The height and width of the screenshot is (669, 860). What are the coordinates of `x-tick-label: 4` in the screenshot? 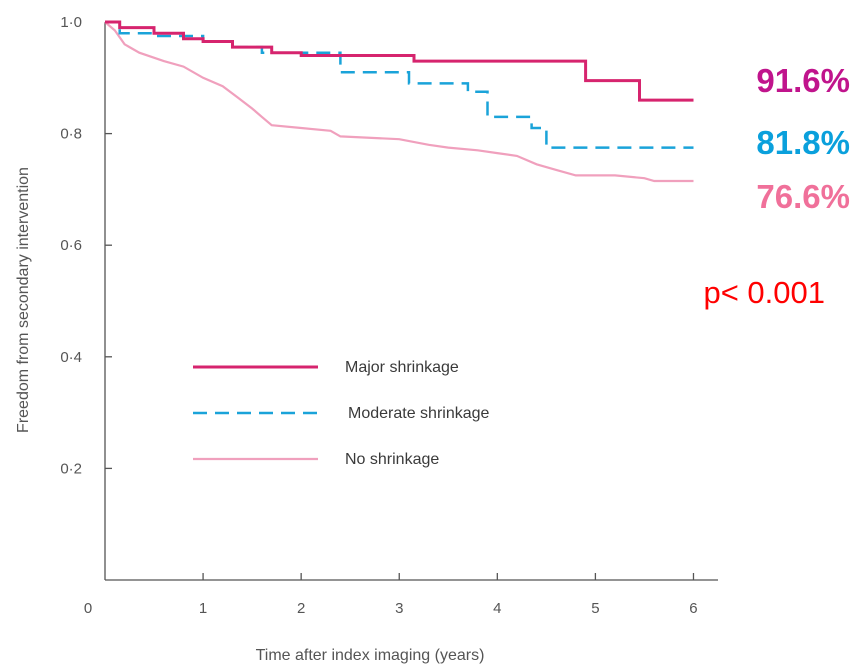 It's located at (497, 608).